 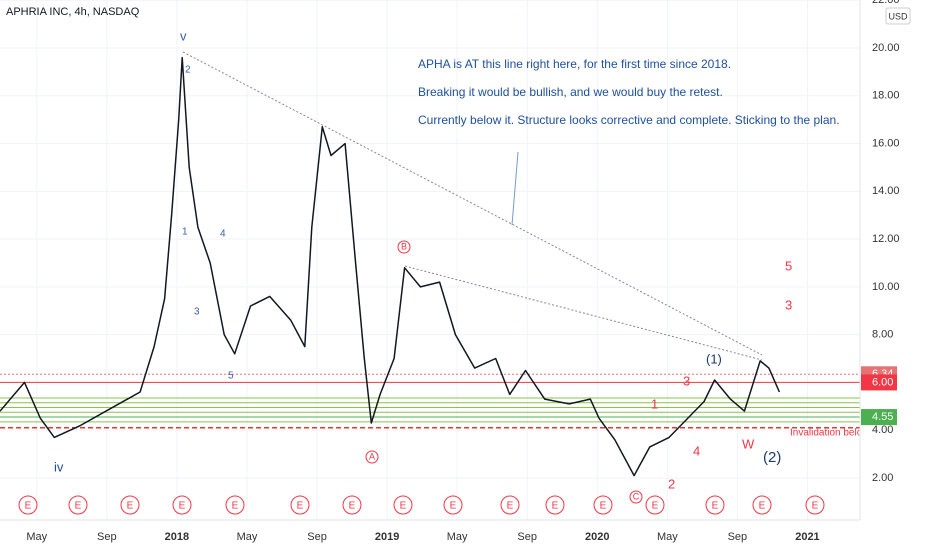 I want to click on trendline, so click(x=583, y=313).